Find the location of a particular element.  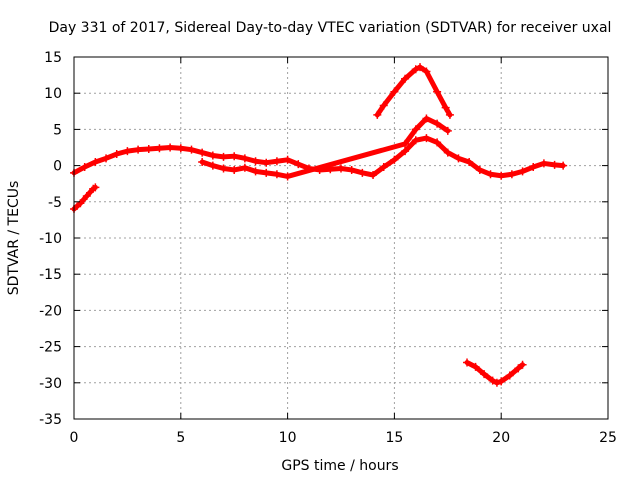

y-tick-label: 0 is located at coordinates (57, 167).